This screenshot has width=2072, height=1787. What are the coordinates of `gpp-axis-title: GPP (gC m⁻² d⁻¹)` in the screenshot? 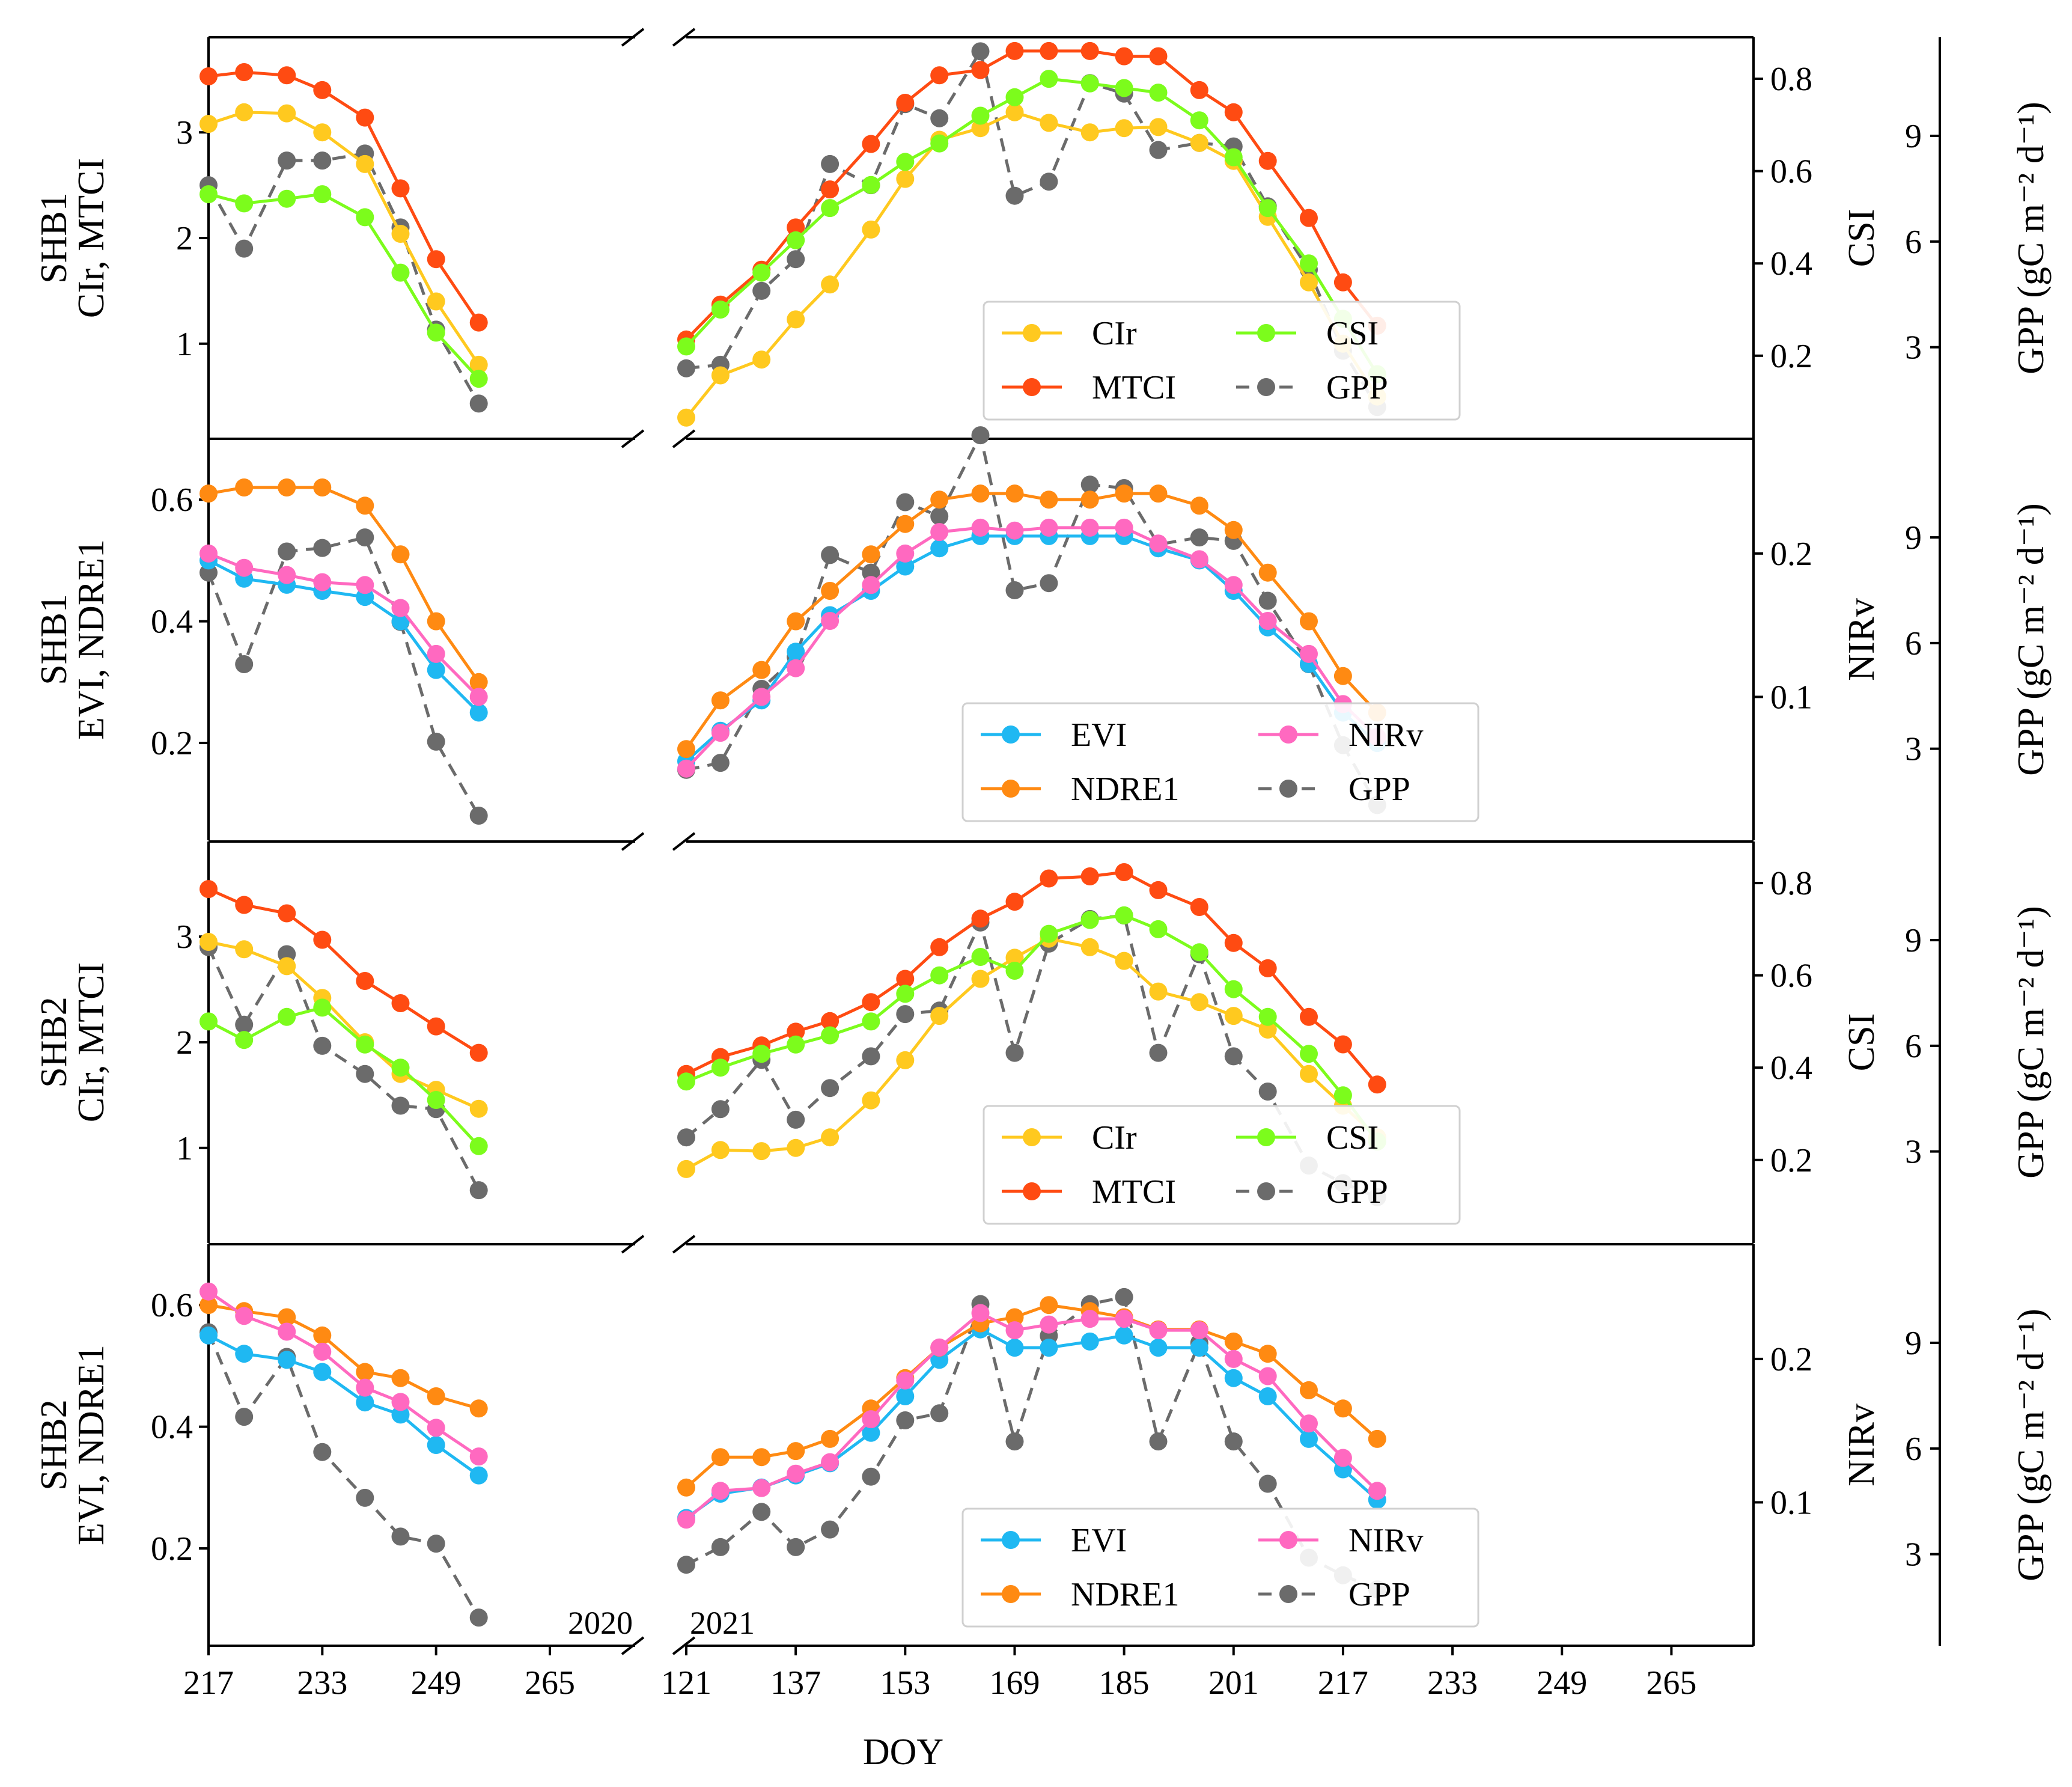 It's located at (2031, 639).